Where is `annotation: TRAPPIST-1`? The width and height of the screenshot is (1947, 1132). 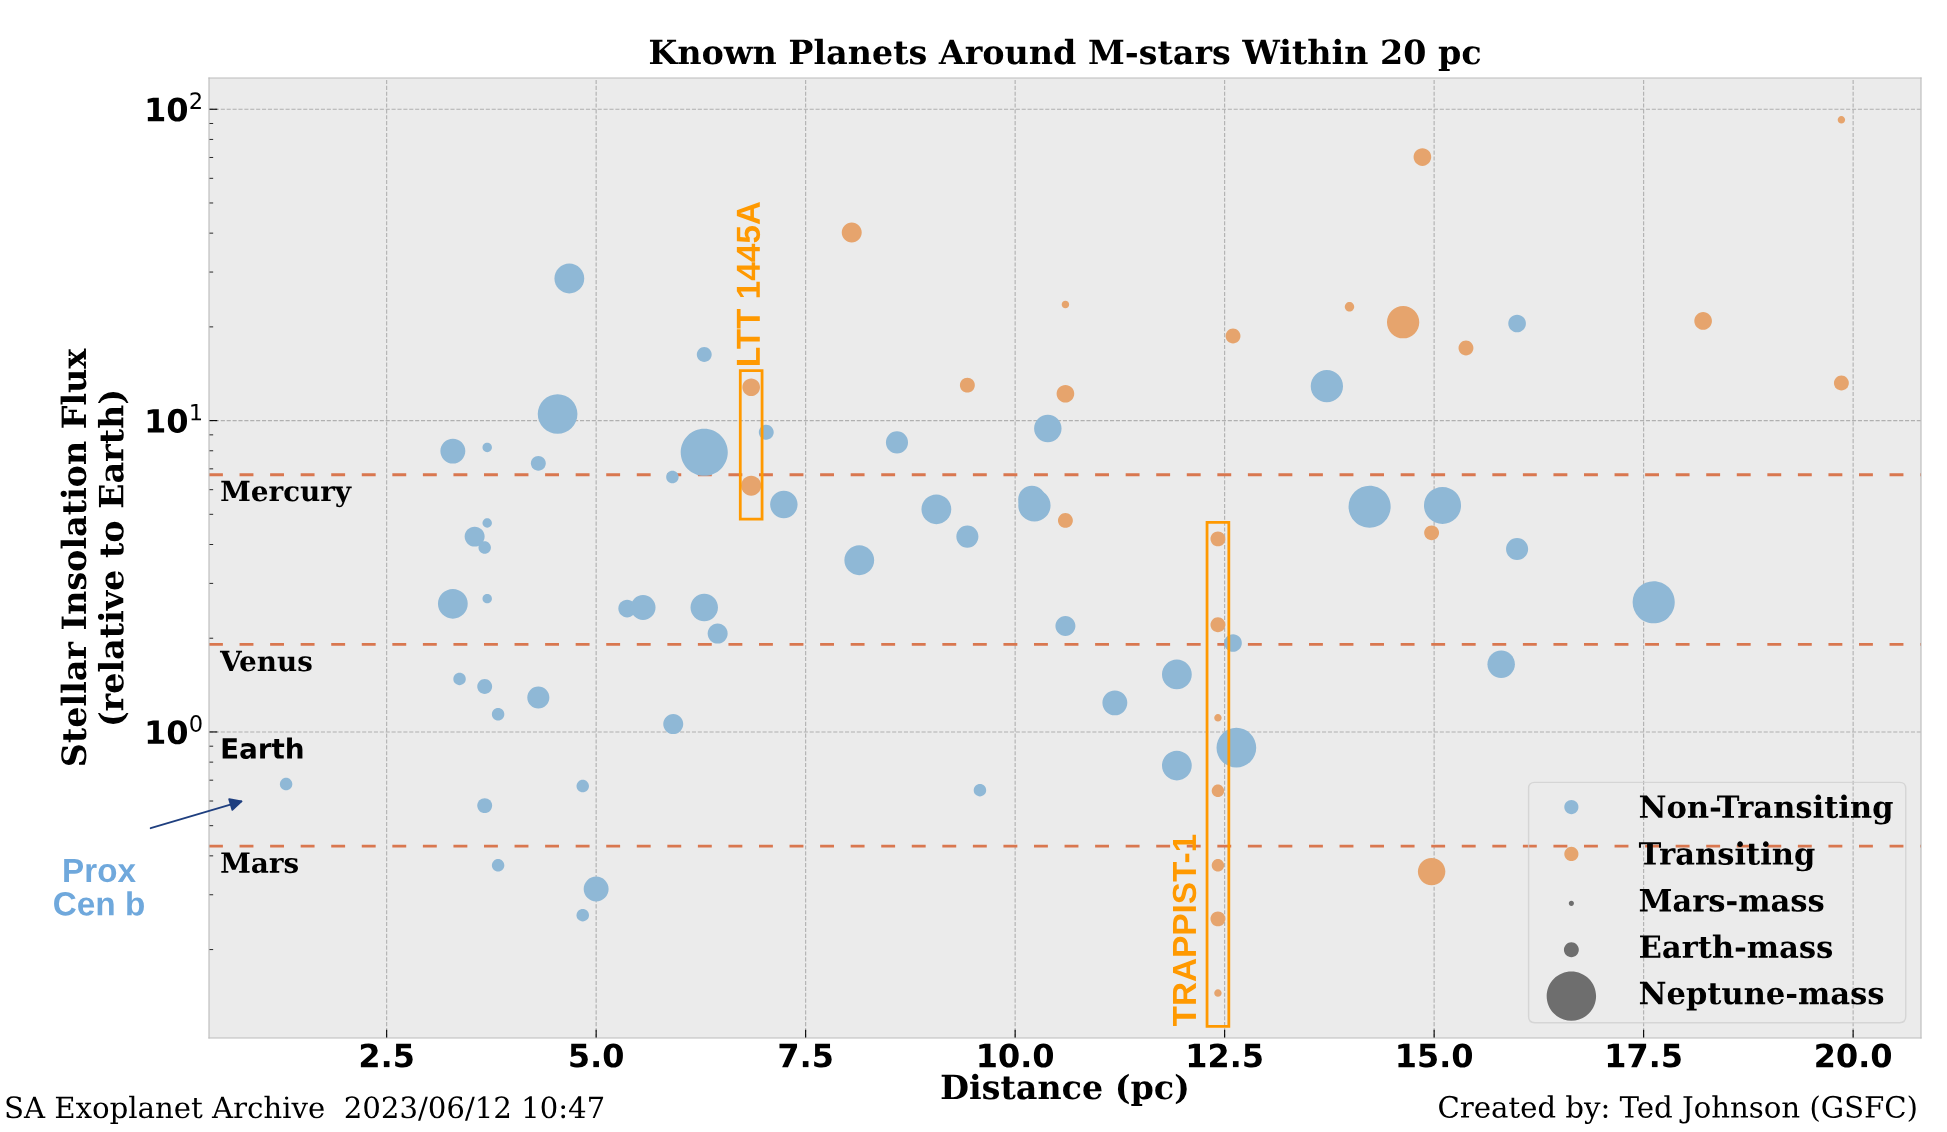 annotation: TRAPPIST-1 is located at coordinates (1184, 930).